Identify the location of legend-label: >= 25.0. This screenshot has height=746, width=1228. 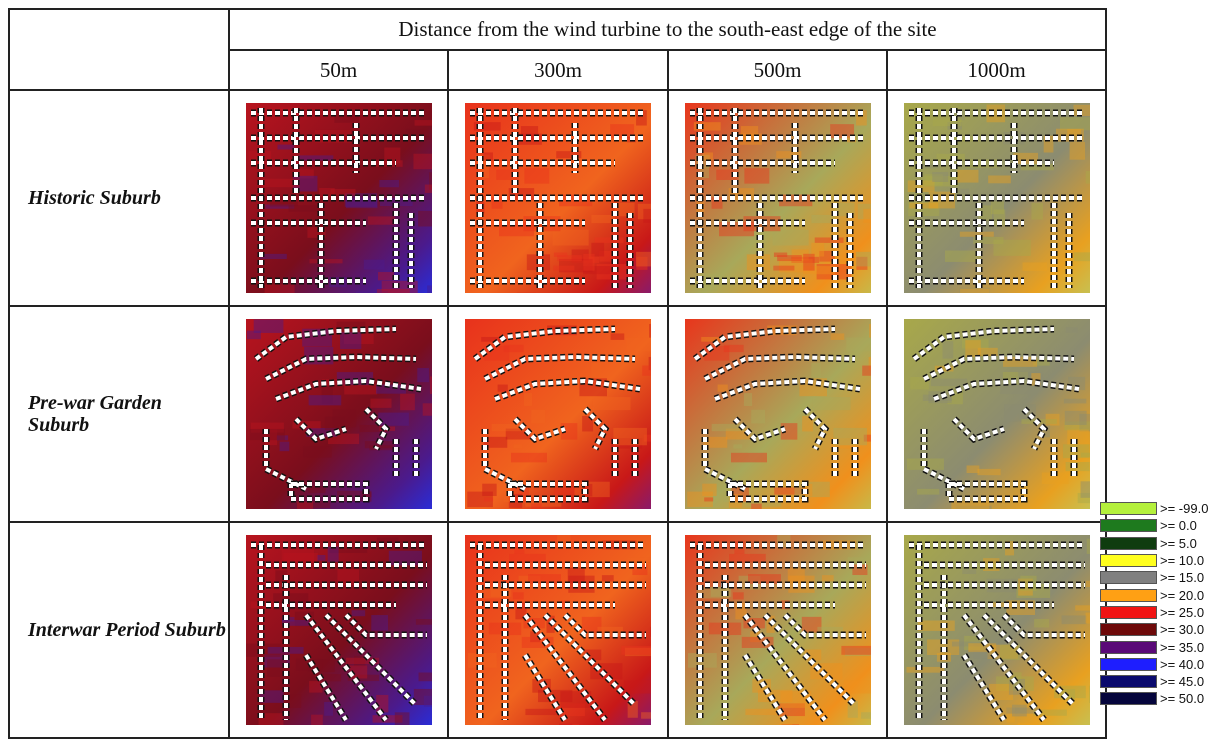
(1182, 612).